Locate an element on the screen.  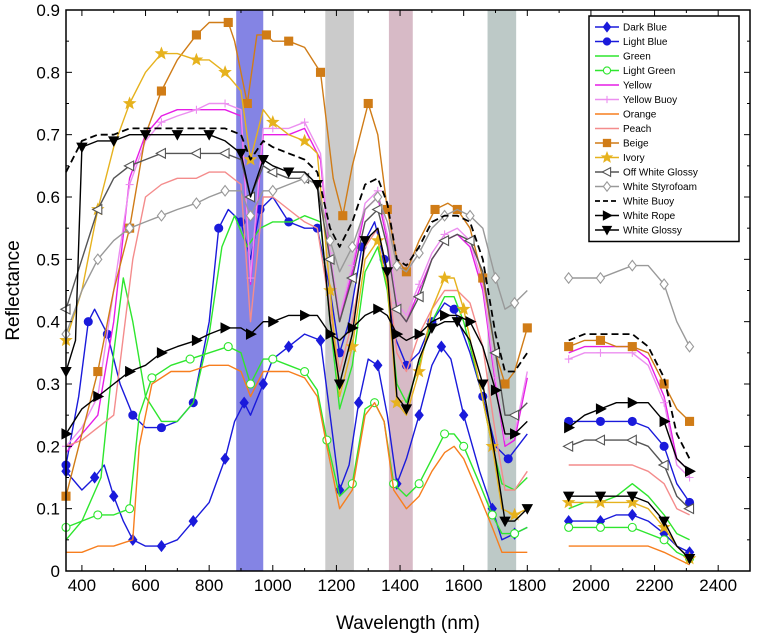
y-tick-label: 0.4 is located at coordinates (48, 322).